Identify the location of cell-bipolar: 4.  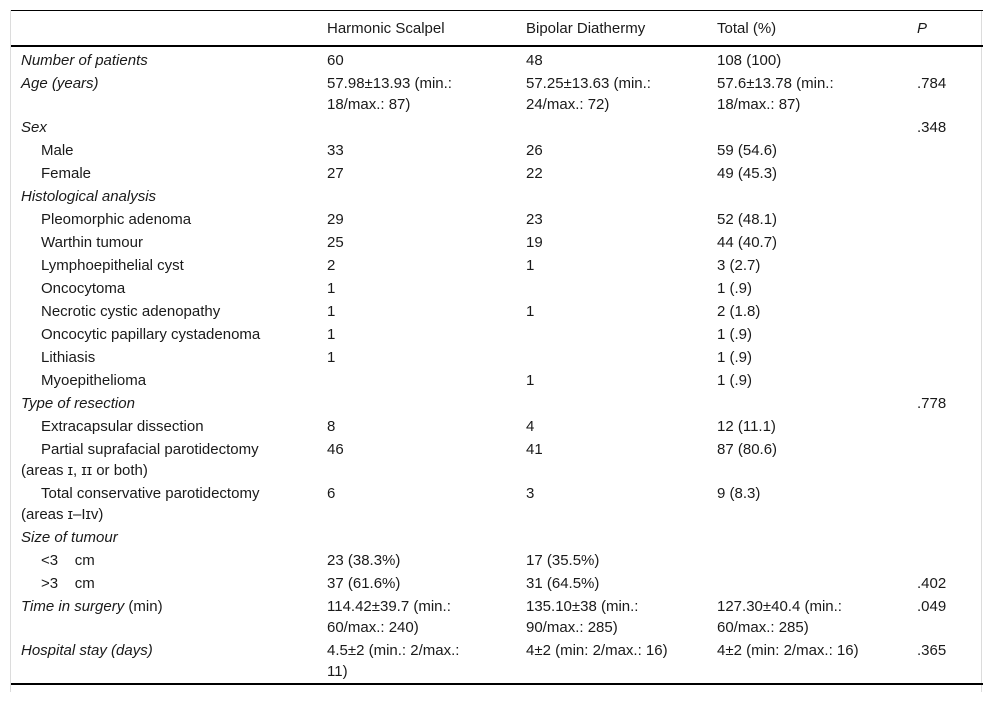
(530, 426).